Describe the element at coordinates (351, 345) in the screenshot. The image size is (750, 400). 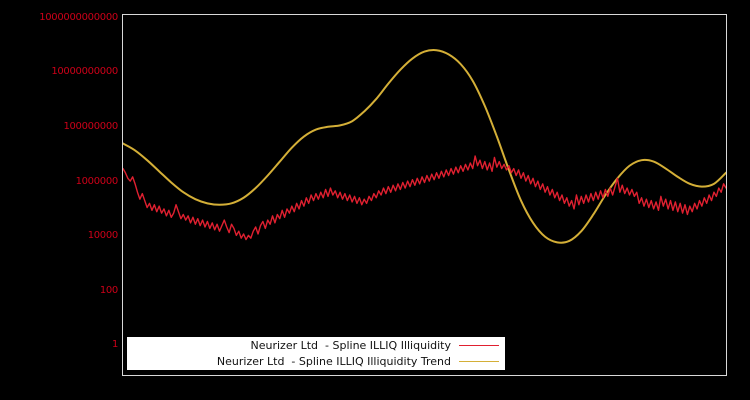
I see `legend-label-illiquidity: Neurizer Ltd - Spline ILLIQ Illiquidity` at that location.